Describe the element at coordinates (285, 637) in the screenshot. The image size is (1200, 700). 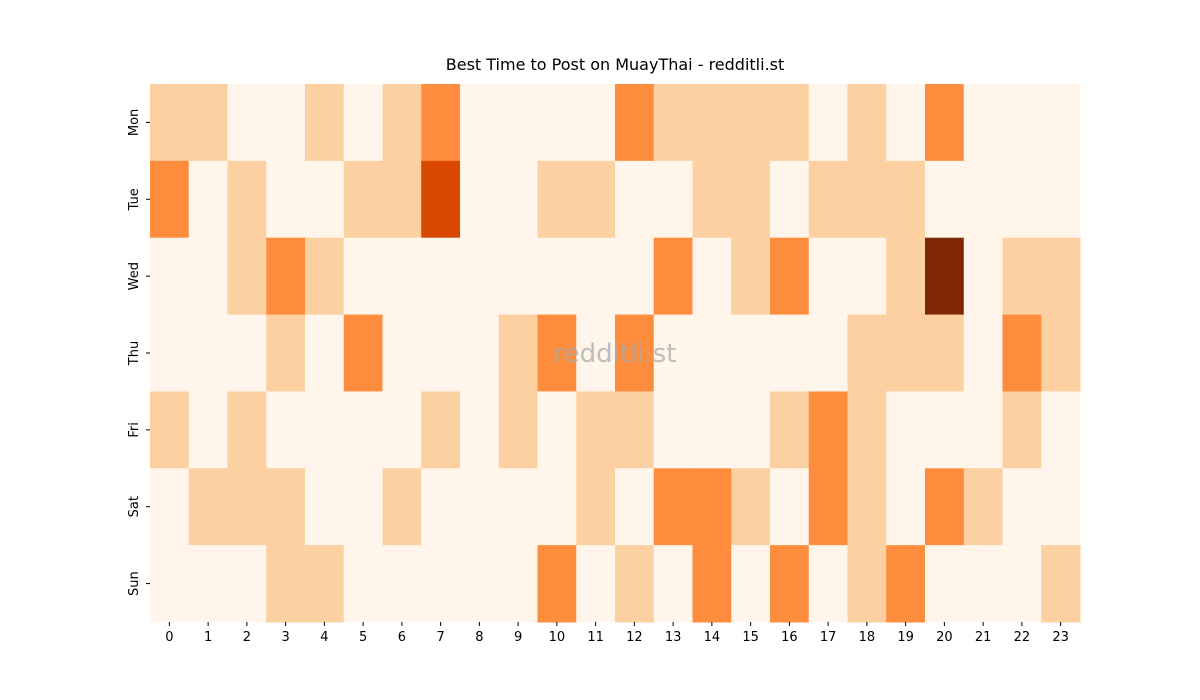
I see `x-tick-label: 3` at that location.